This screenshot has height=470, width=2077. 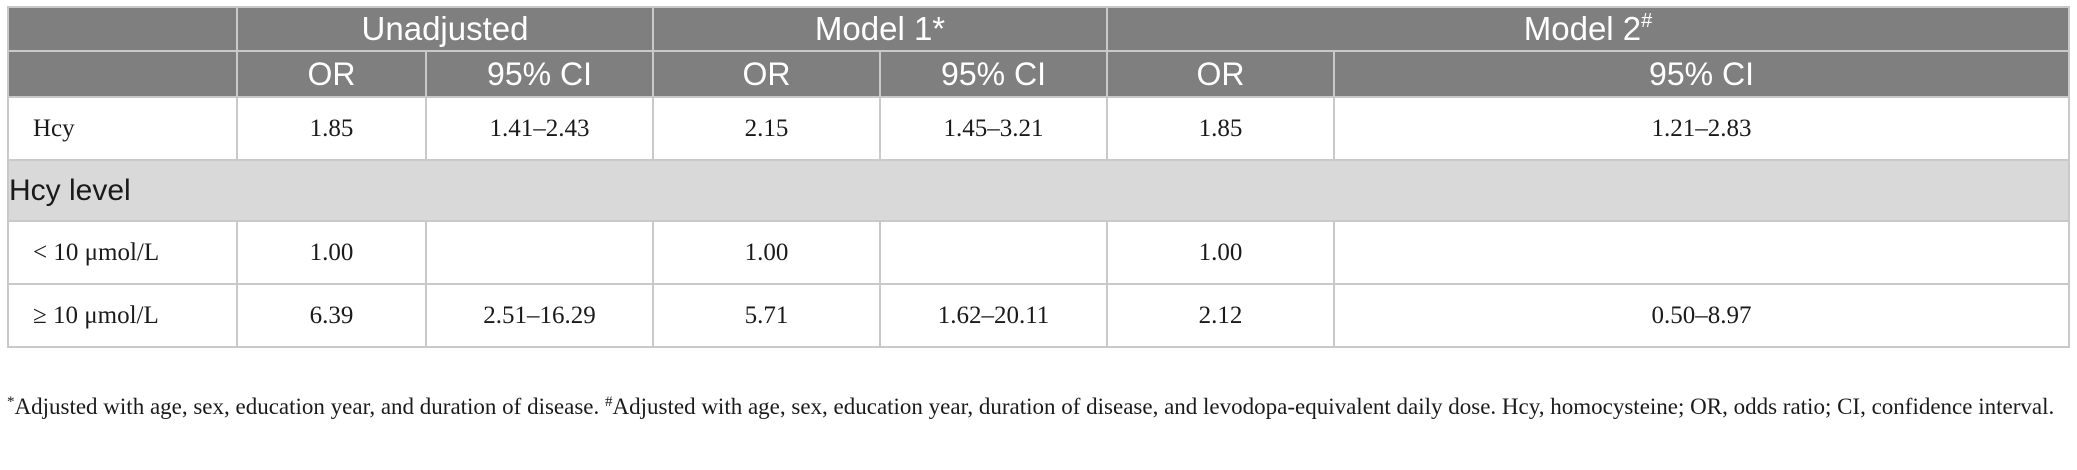 What do you see at coordinates (1221, 315) in the screenshot?
I see `table-cell: 2.12` at bounding box center [1221, 315].